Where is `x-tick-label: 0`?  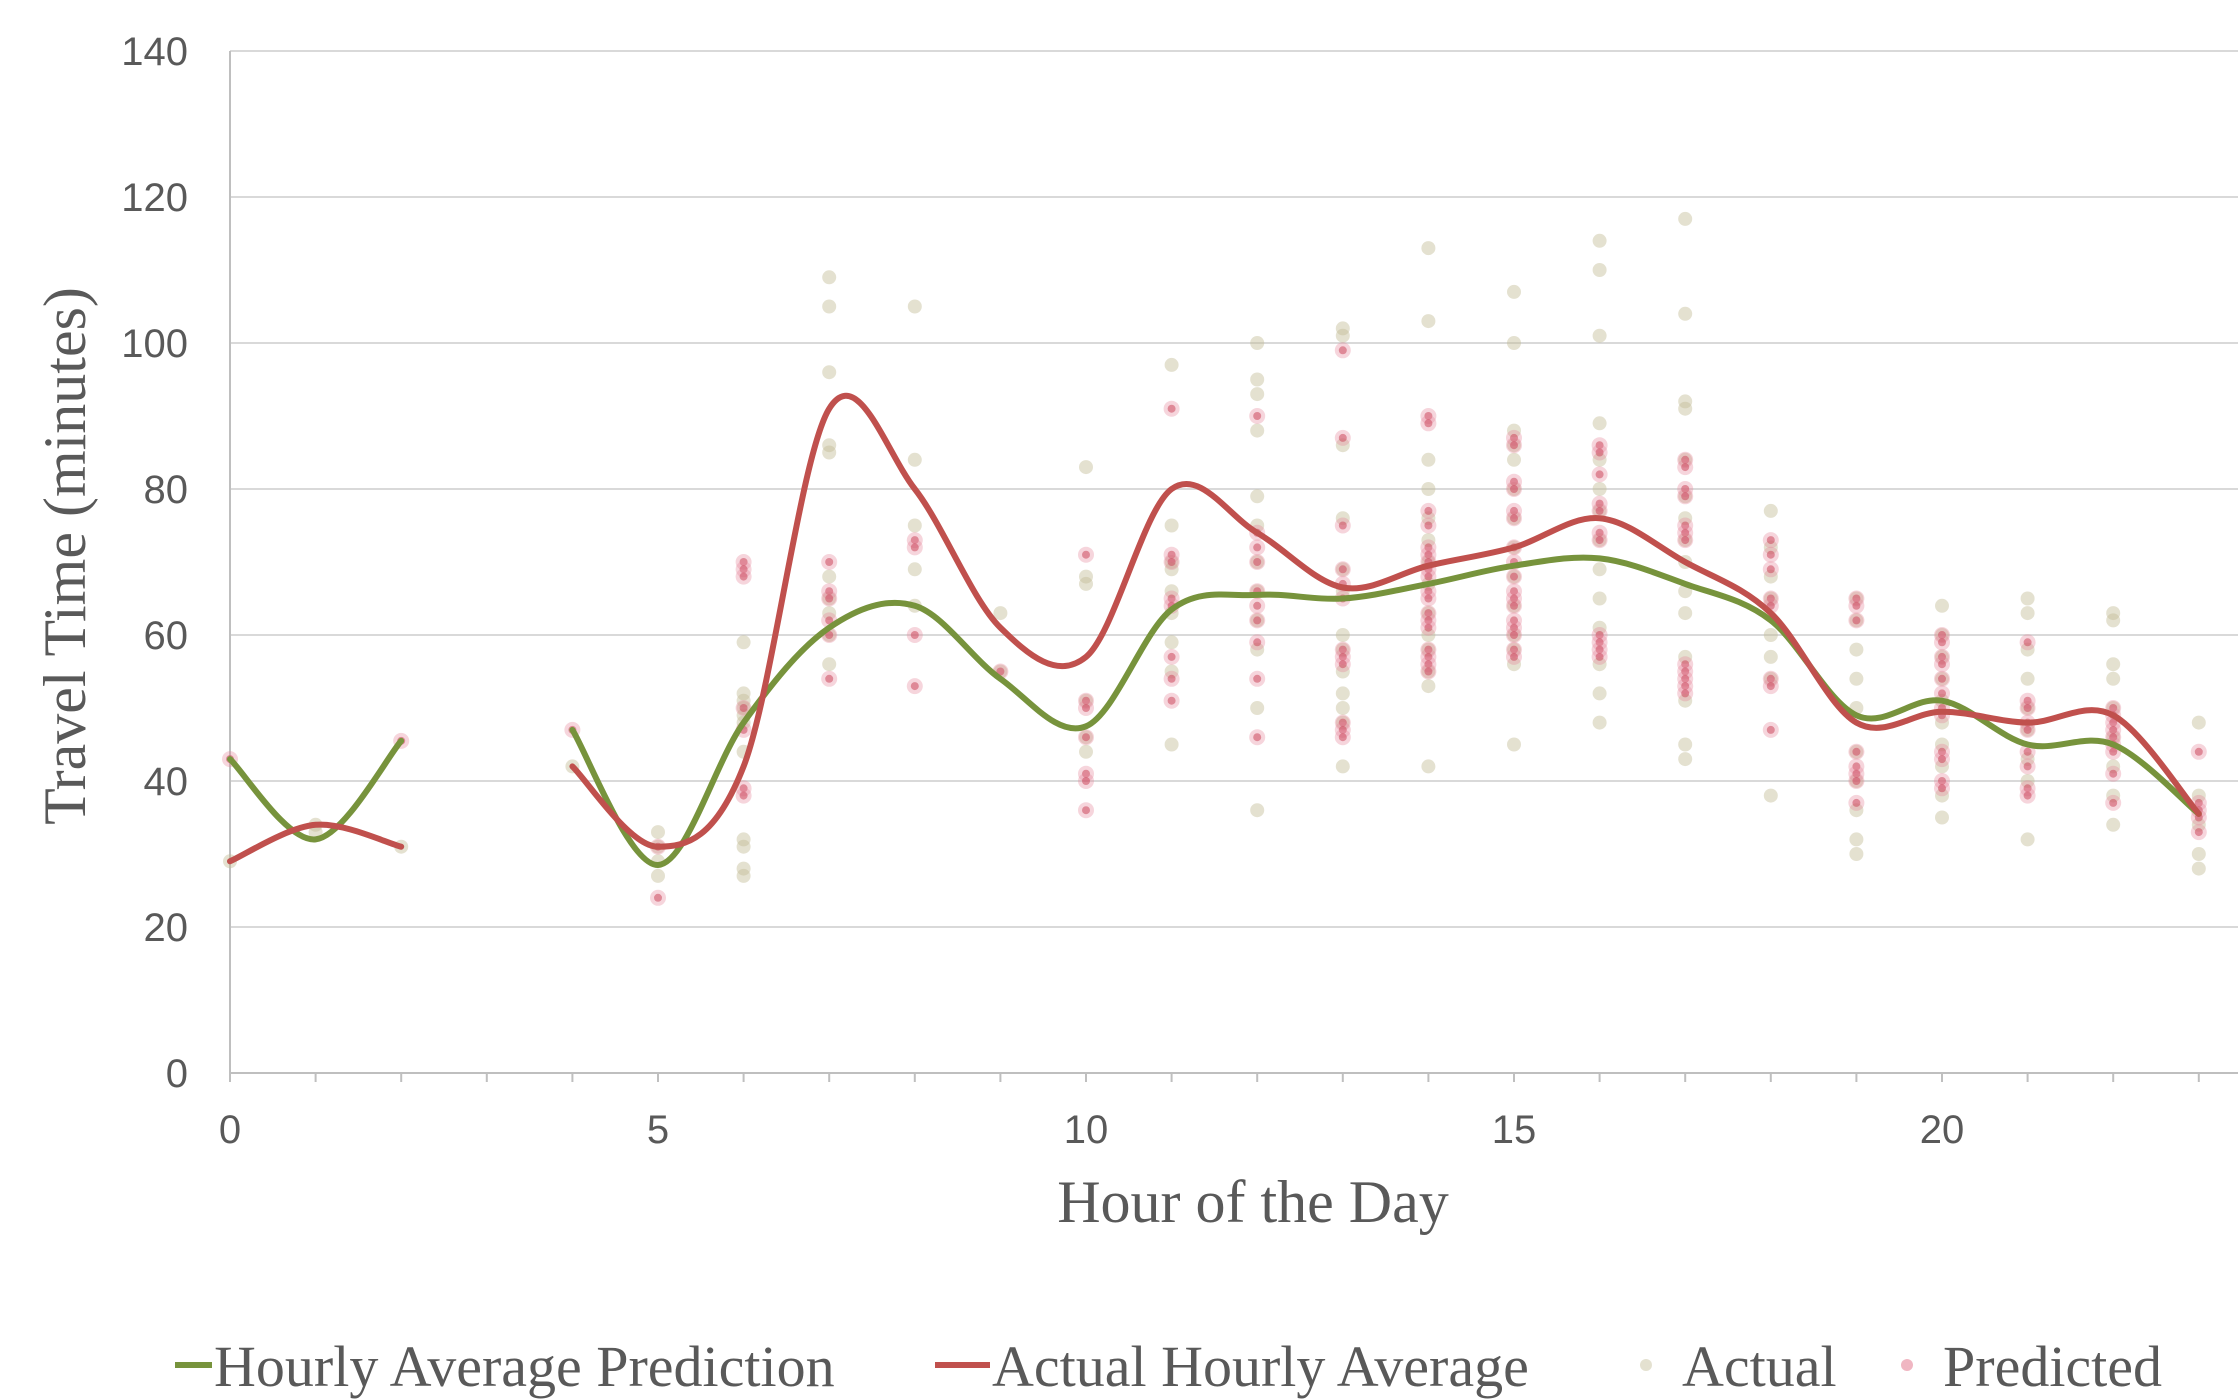 x-tick-label: 0 is located at coordinates (230, 1130).